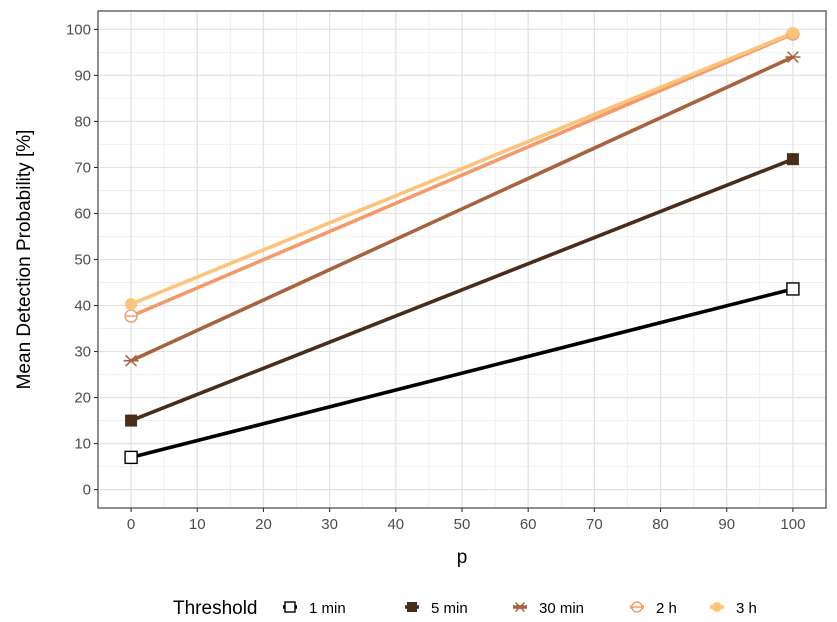 The height and width of the screenshot is (622, 837). Describe the element at coordinates (746, 608) in the screenshot. I see `legend-label: 3 h` at that location.